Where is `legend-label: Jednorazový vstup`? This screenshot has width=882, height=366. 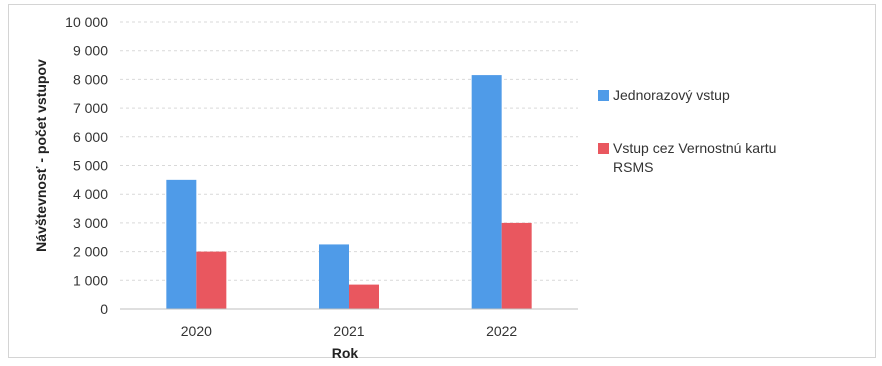
legend-label: Jednorazový vstup is located at coordinates (671, 95).